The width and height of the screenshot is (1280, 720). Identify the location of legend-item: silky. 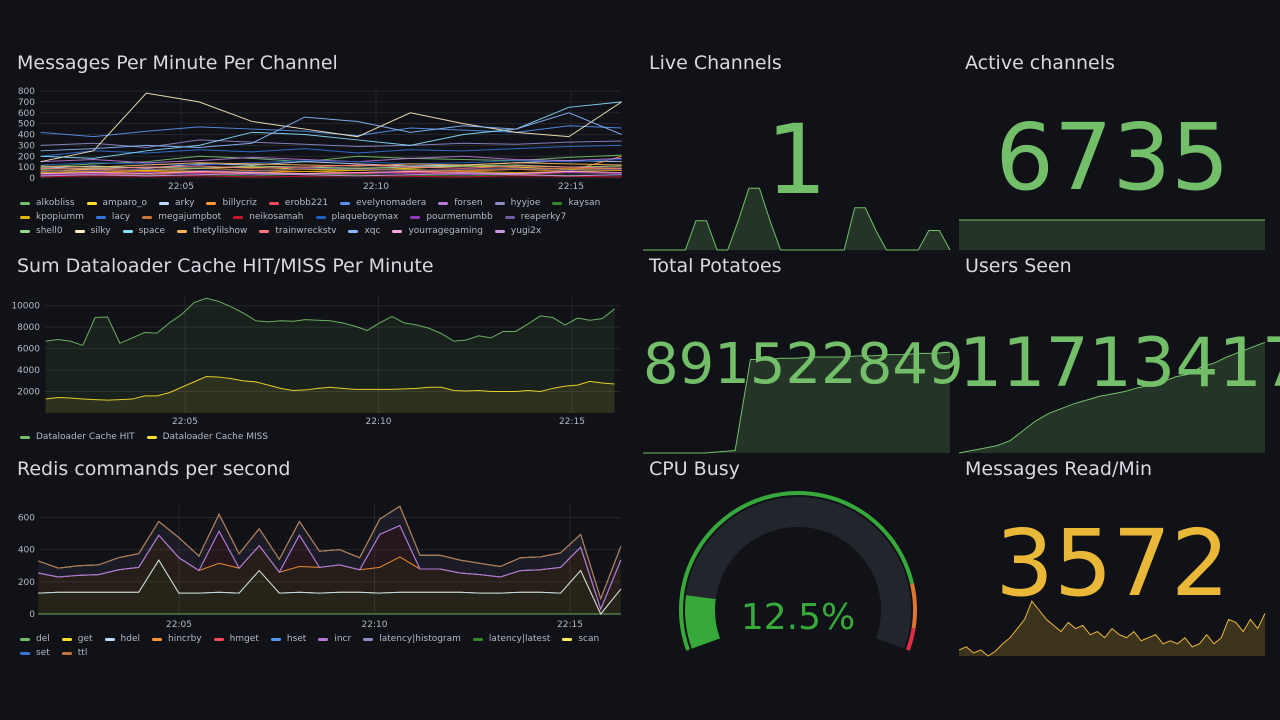
(92, 231).